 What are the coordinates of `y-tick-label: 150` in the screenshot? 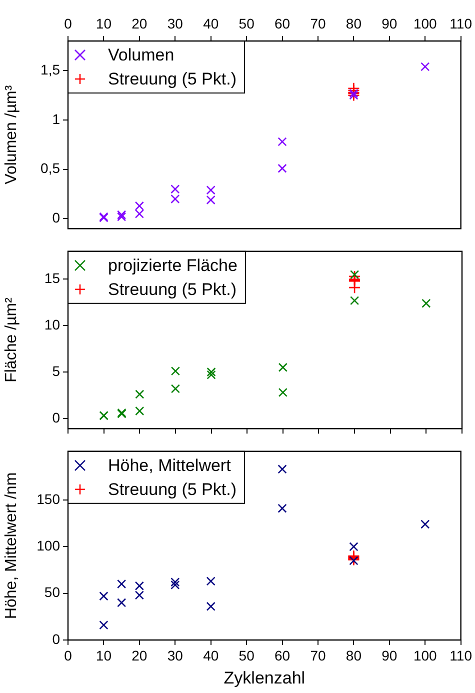 It's located at (48, 498).